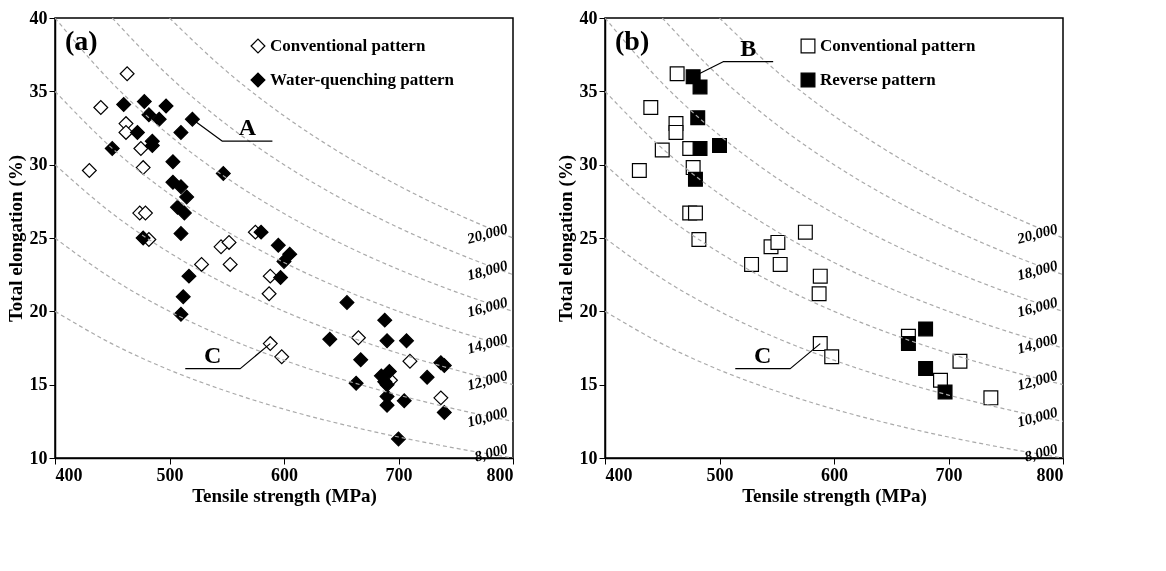 The height and width of the screenshot is (571, 1166). I want to click on annotation: (b), so click(632, 40).